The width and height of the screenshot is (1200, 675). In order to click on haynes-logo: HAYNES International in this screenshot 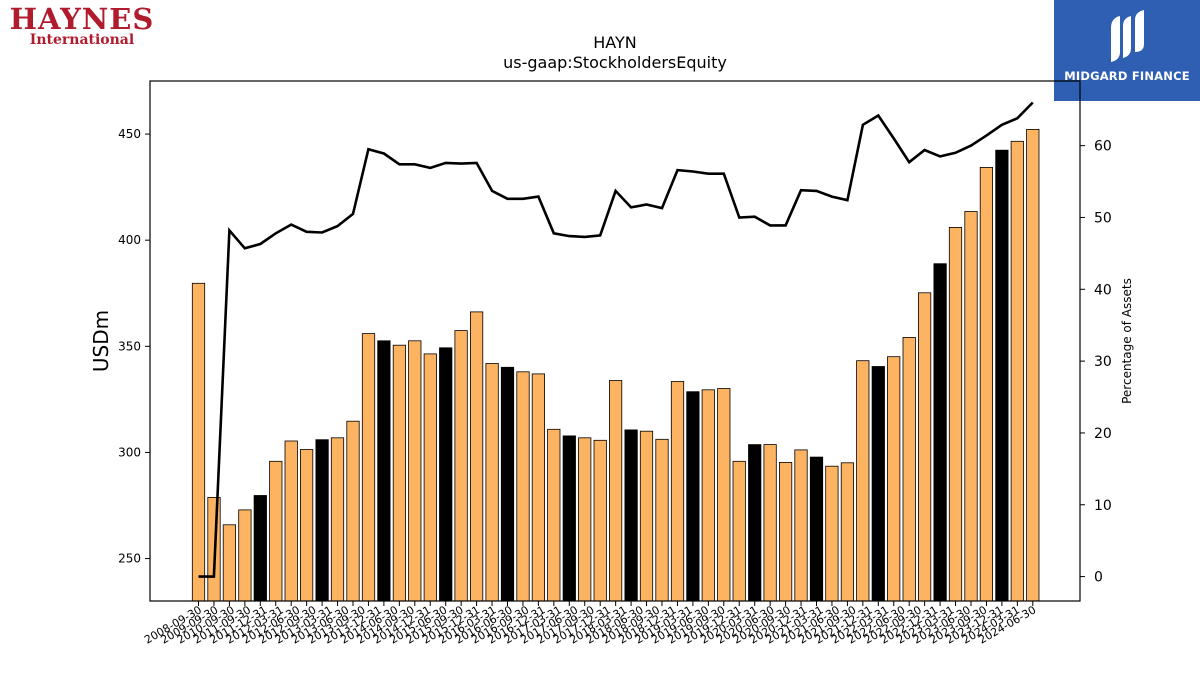, I will do `click(82, 26)`.